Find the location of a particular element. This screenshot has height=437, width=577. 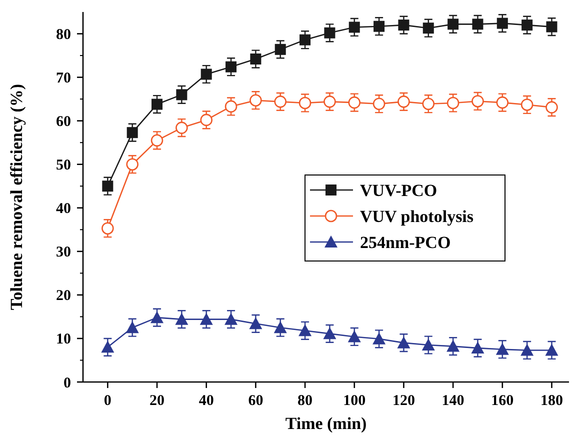

x-tick-label: 20 is located at coordinates (157, 401).